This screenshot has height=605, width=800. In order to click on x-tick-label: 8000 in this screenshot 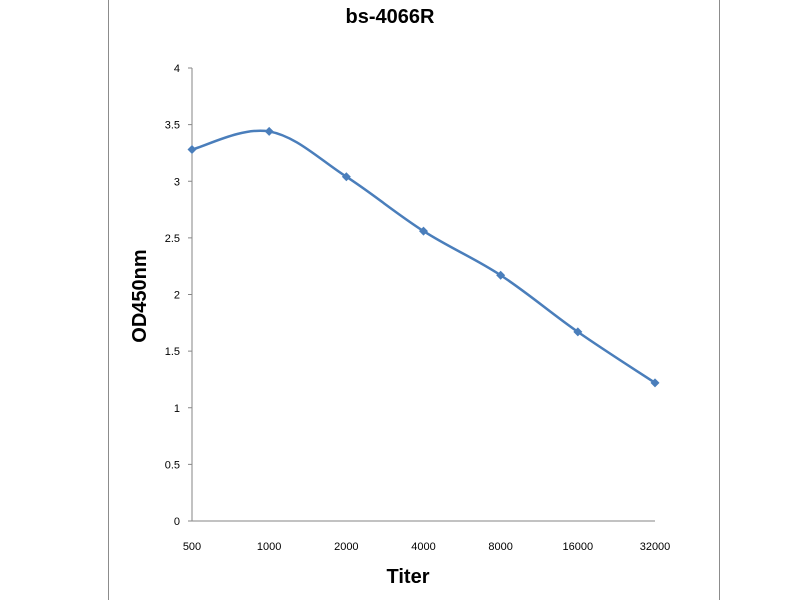, I will do `click(500, 547)`.